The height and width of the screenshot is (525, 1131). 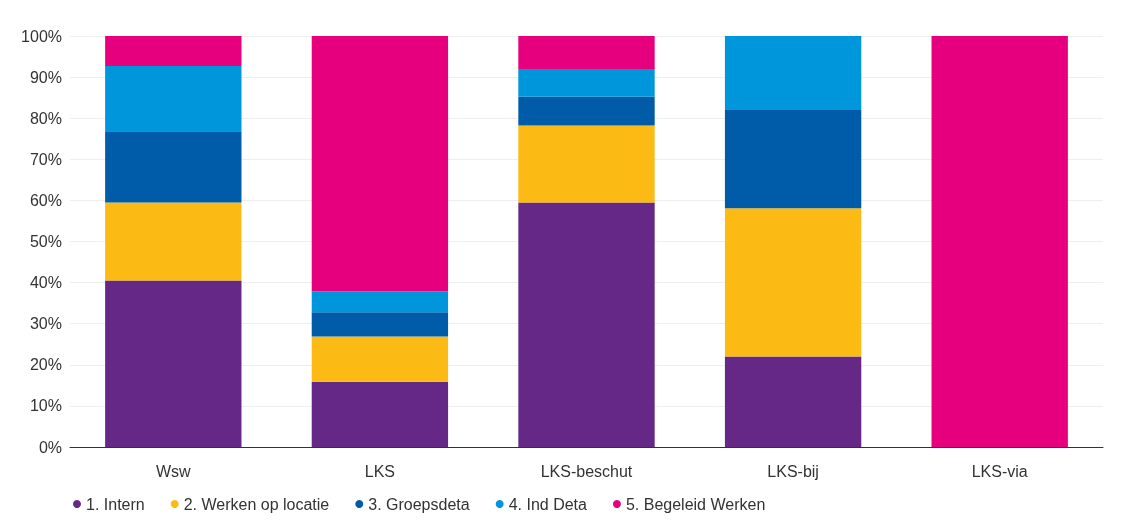 What do you see at coordinates (173, 471) in the screenshot?
I see `x-tick-label: Wsw` at bounding box center [173, 471].